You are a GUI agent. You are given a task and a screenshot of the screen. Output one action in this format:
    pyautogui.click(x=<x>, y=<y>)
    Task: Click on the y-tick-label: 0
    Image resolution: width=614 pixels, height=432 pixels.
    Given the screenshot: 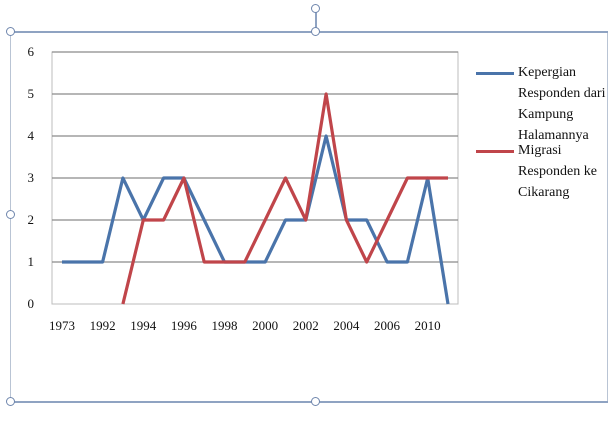 What is the action you would take?
    pyautogui.click(x=31, y=303)
    